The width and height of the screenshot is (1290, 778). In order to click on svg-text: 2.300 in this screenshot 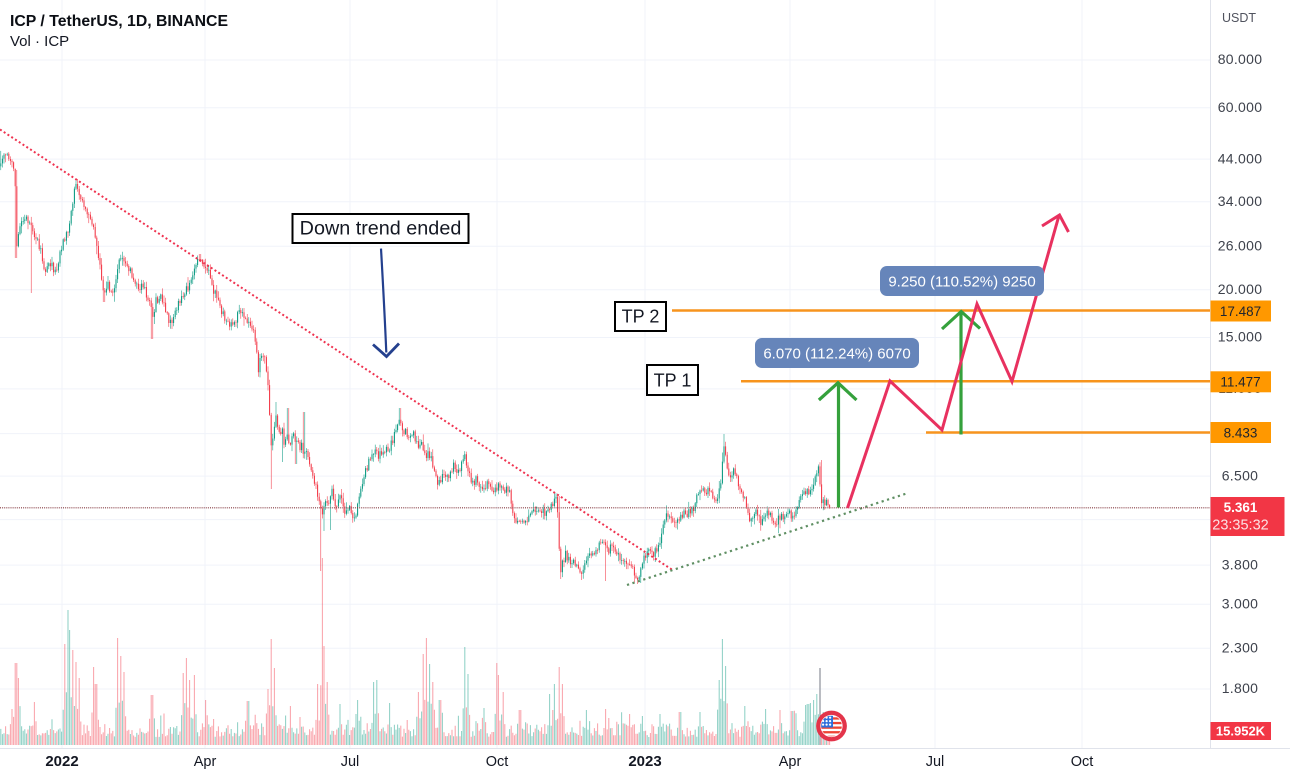, I will do `click(1240, 648)`.